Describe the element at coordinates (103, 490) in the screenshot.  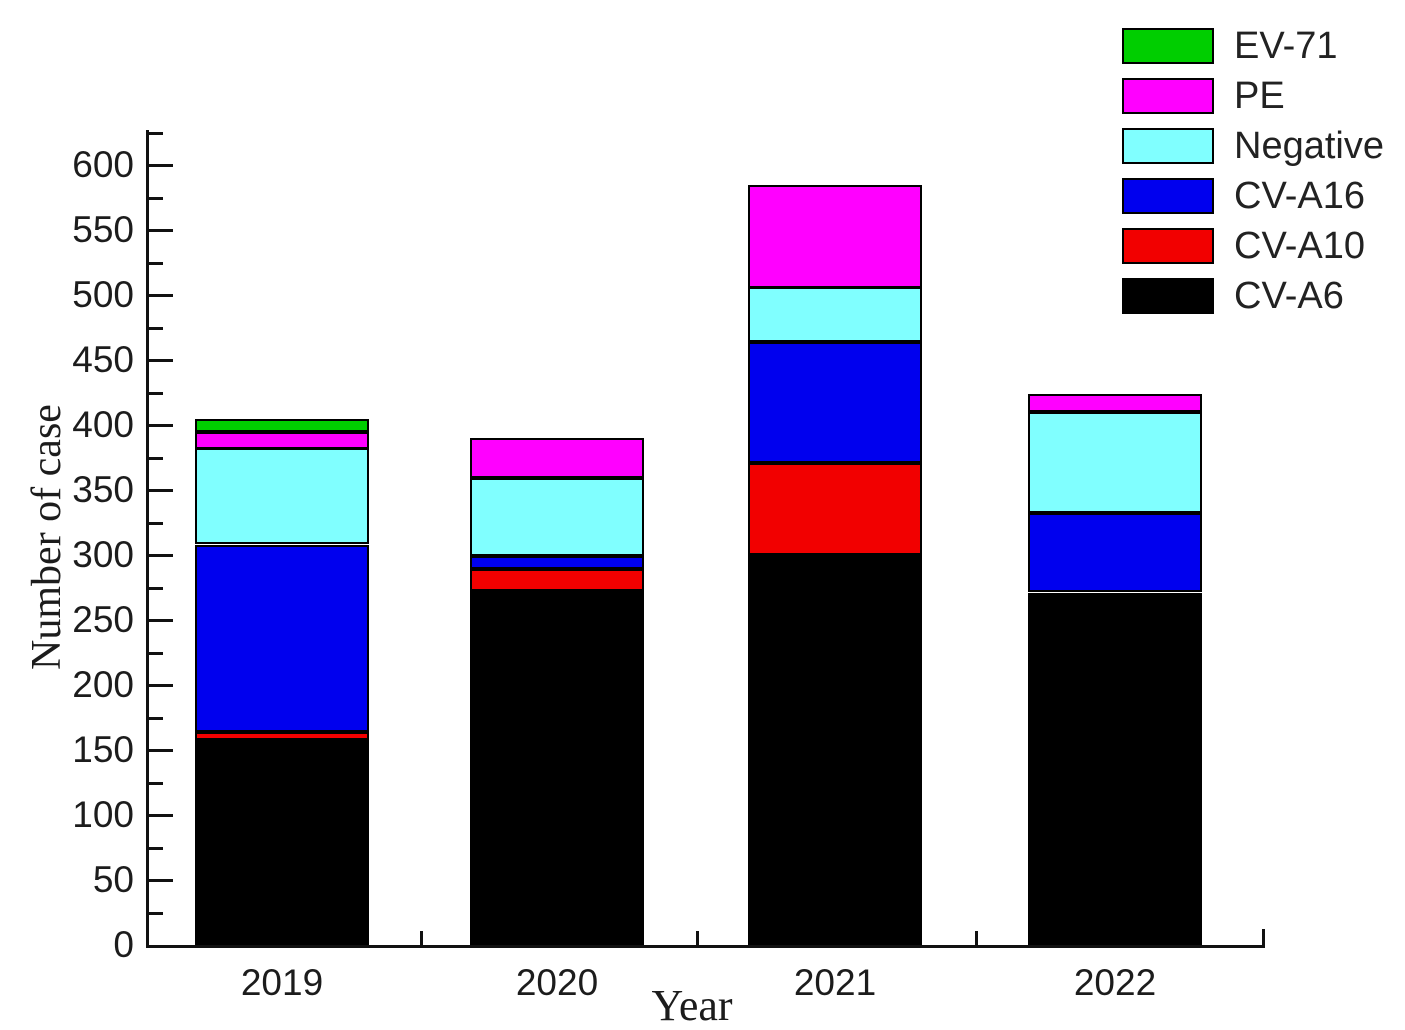
I see `y-tick-label: 350` at that location.